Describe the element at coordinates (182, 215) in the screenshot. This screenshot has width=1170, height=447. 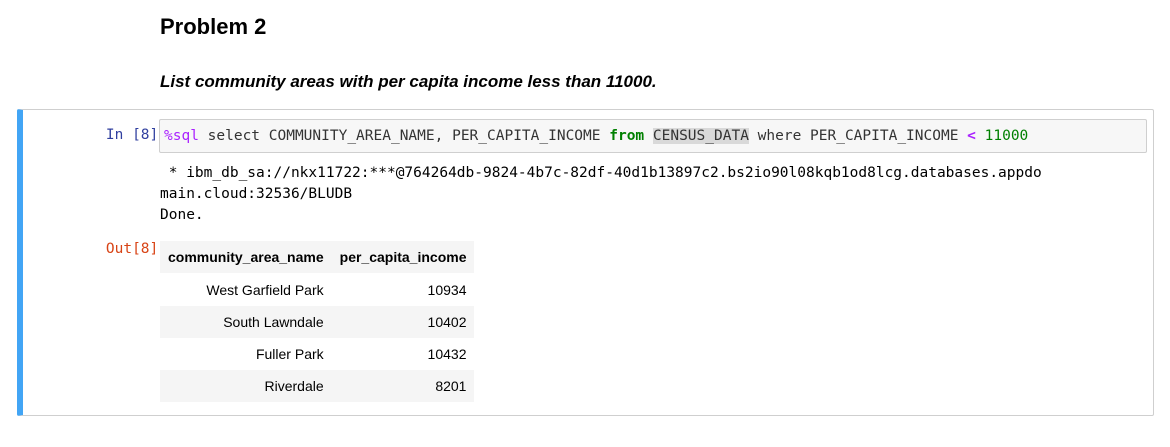
I see `stream-line: Done.` at that location.